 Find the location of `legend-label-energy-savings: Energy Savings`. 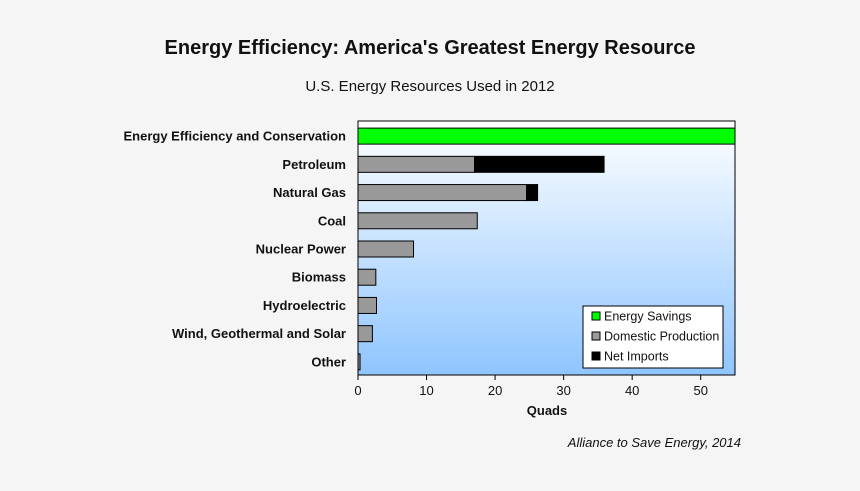

legend-label-energy-savings: Energy Savings is located at coordinates (648, 317).